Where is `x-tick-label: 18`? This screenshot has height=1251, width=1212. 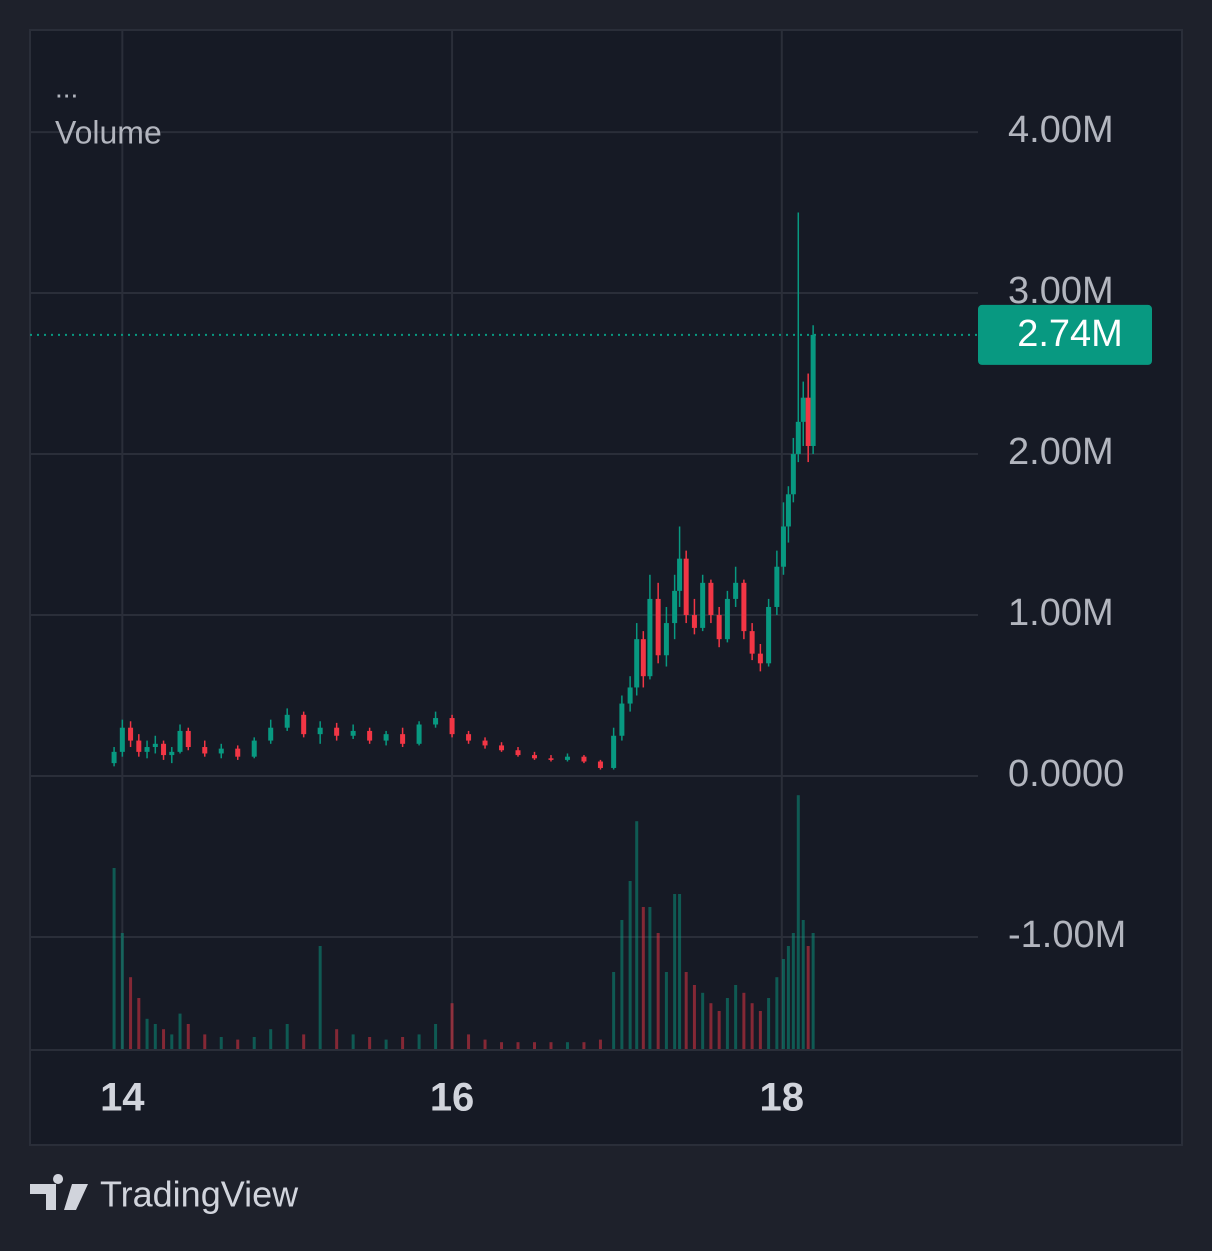 x-tick-label: 18 is located at coordinates (782, 1098).